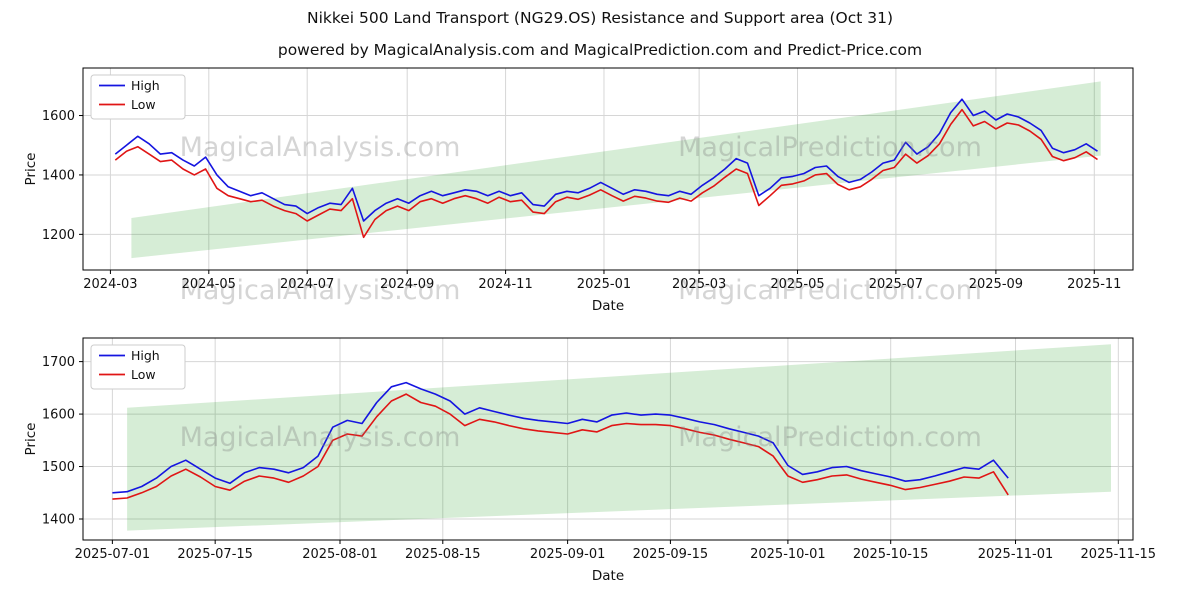 The width and height of the screenshot is (1200, 600). What do you see at coordinates (113, 554) in the screenshot?
I see `x-tick-label: 2025-07-01` at bounding box center [113, 554].